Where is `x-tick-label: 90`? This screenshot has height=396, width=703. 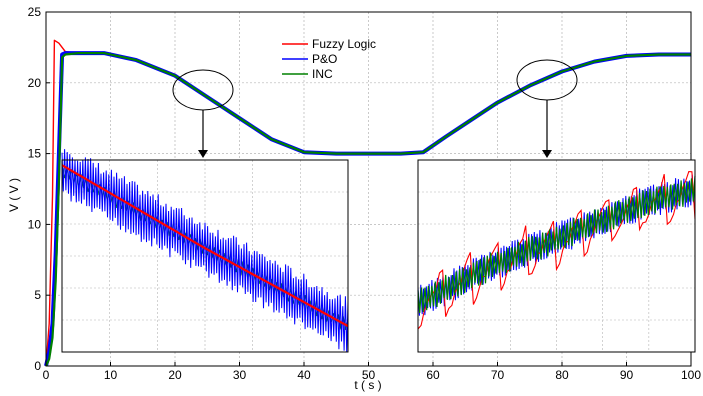 x-tick-label: 90 is located at coordinates (627, 375).